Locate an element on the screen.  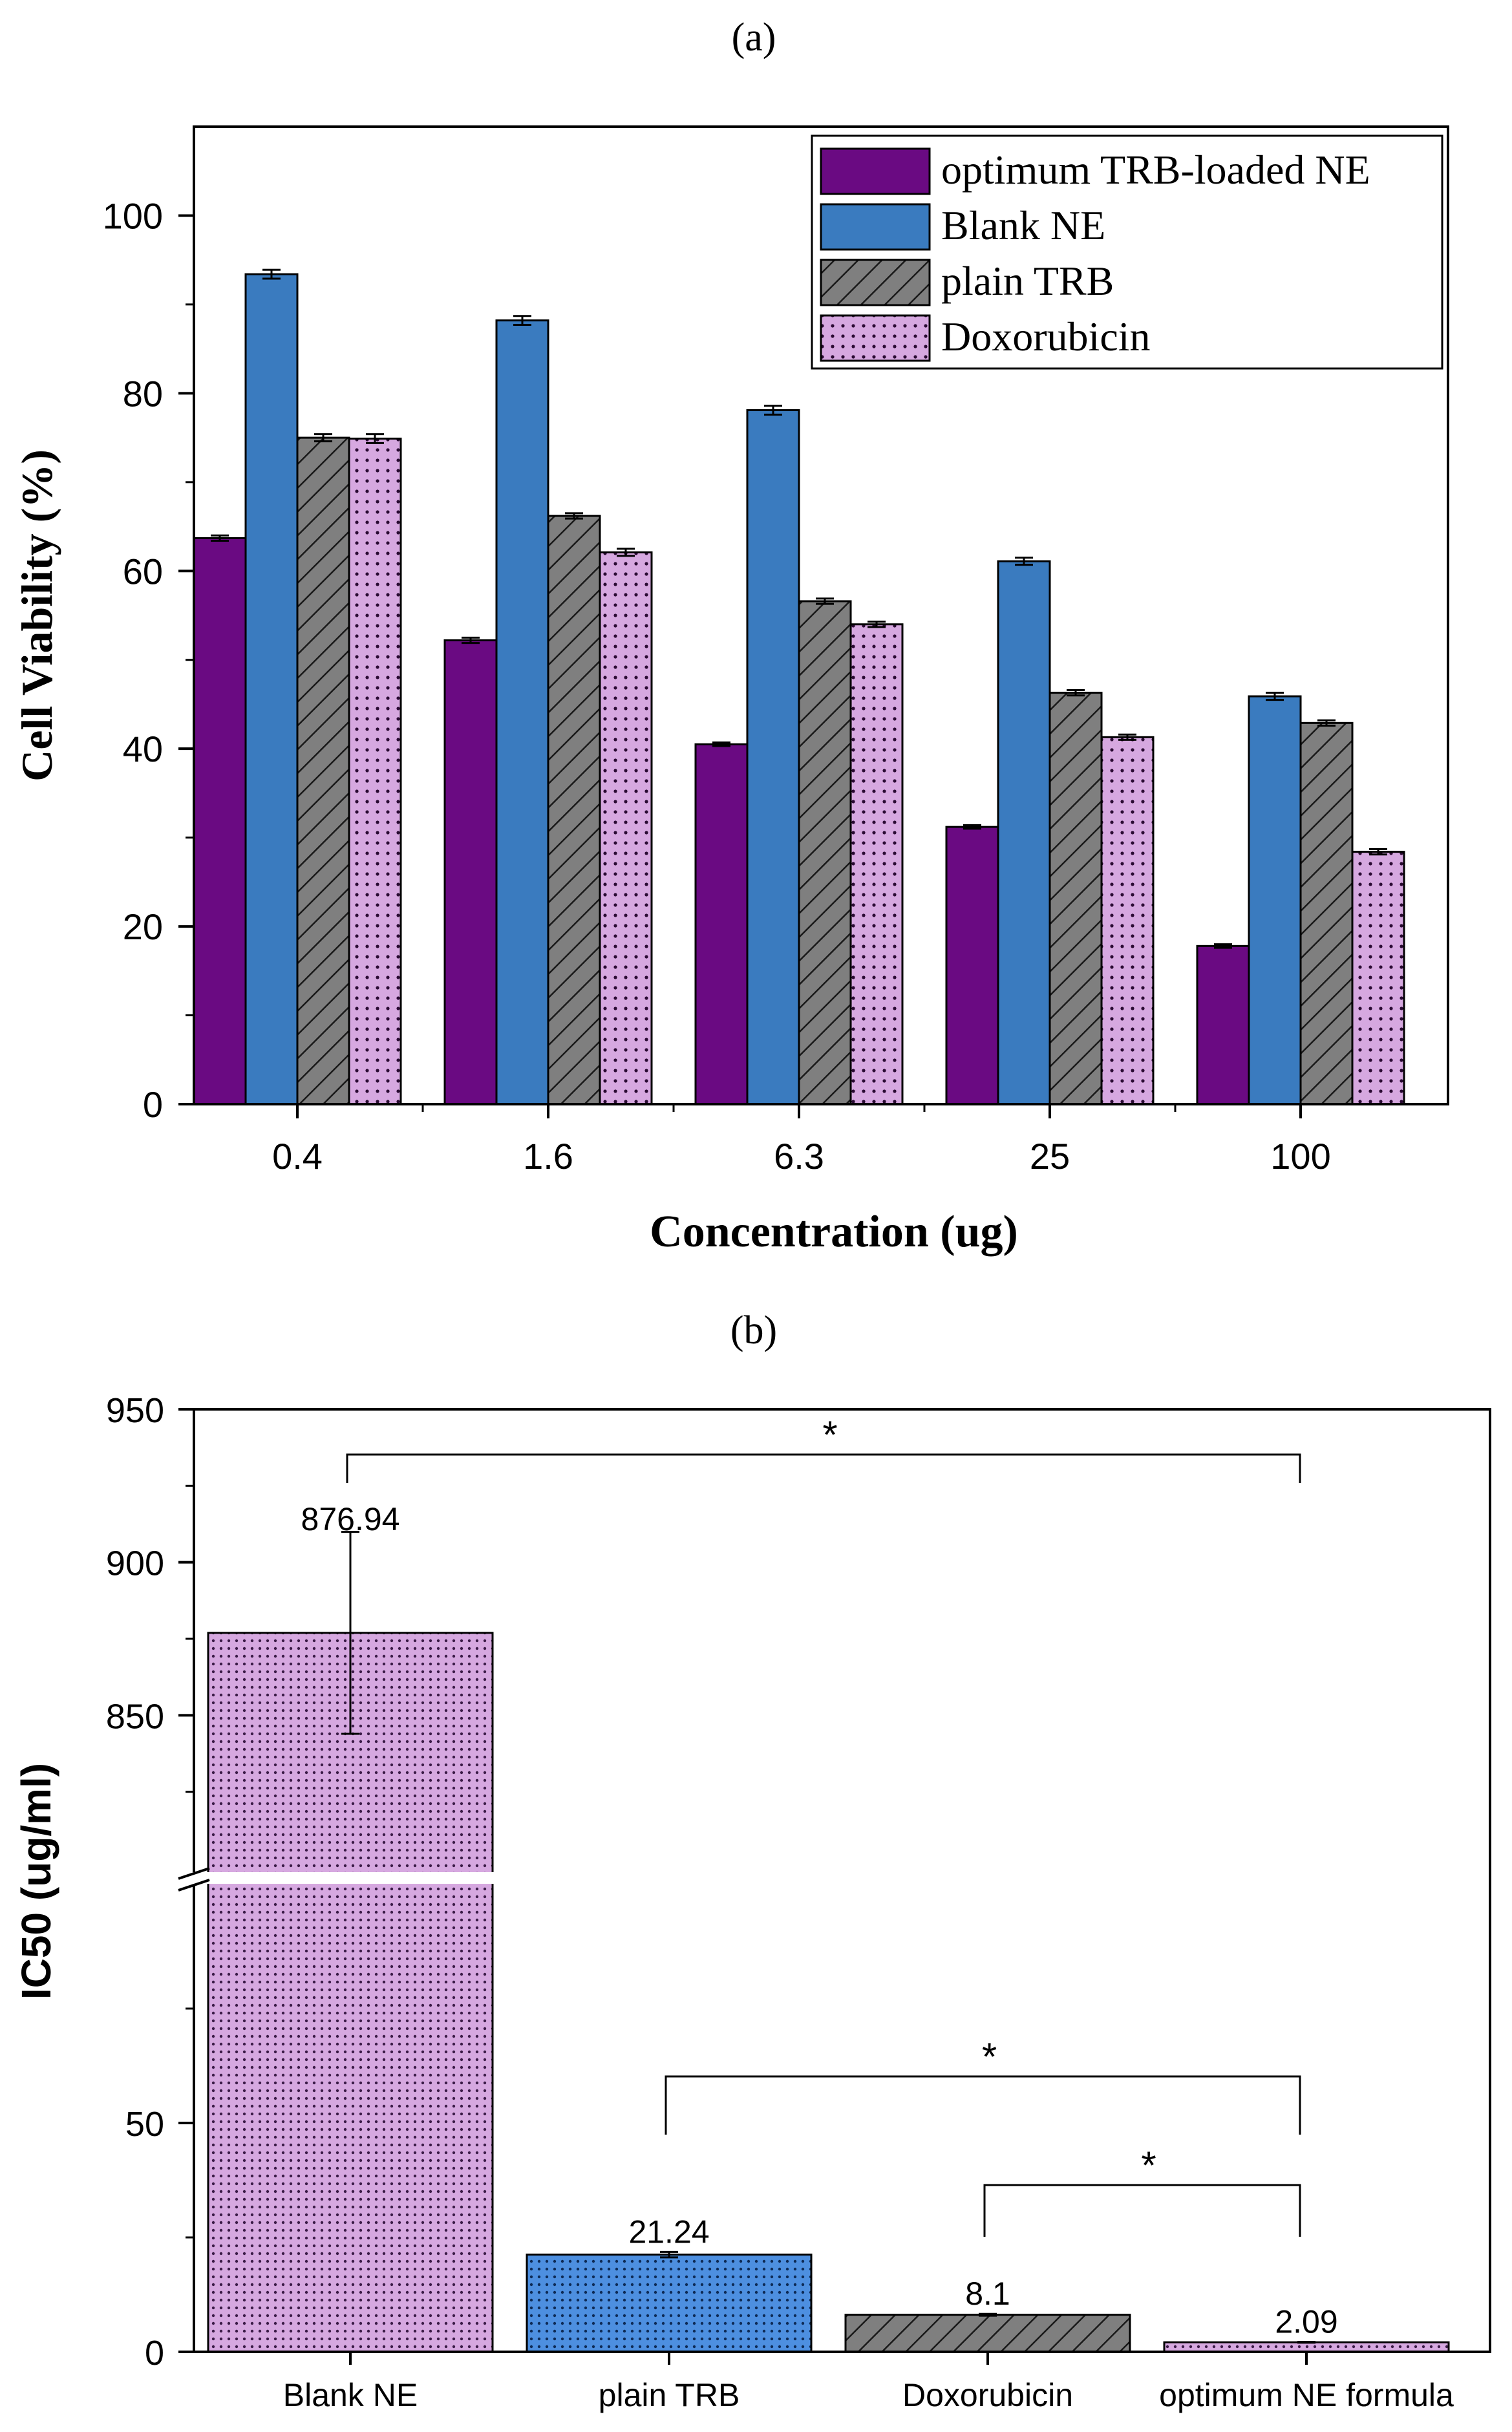
panel-a-y-axis-title: Cell Viability (%) is located at coordinates (36, 615).